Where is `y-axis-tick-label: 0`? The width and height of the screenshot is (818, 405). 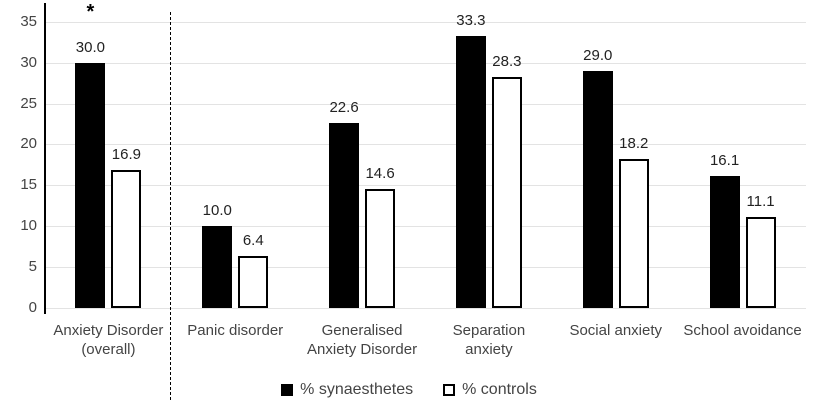 y-axis-tick-label: 0 is located at coordinates (32, 307).